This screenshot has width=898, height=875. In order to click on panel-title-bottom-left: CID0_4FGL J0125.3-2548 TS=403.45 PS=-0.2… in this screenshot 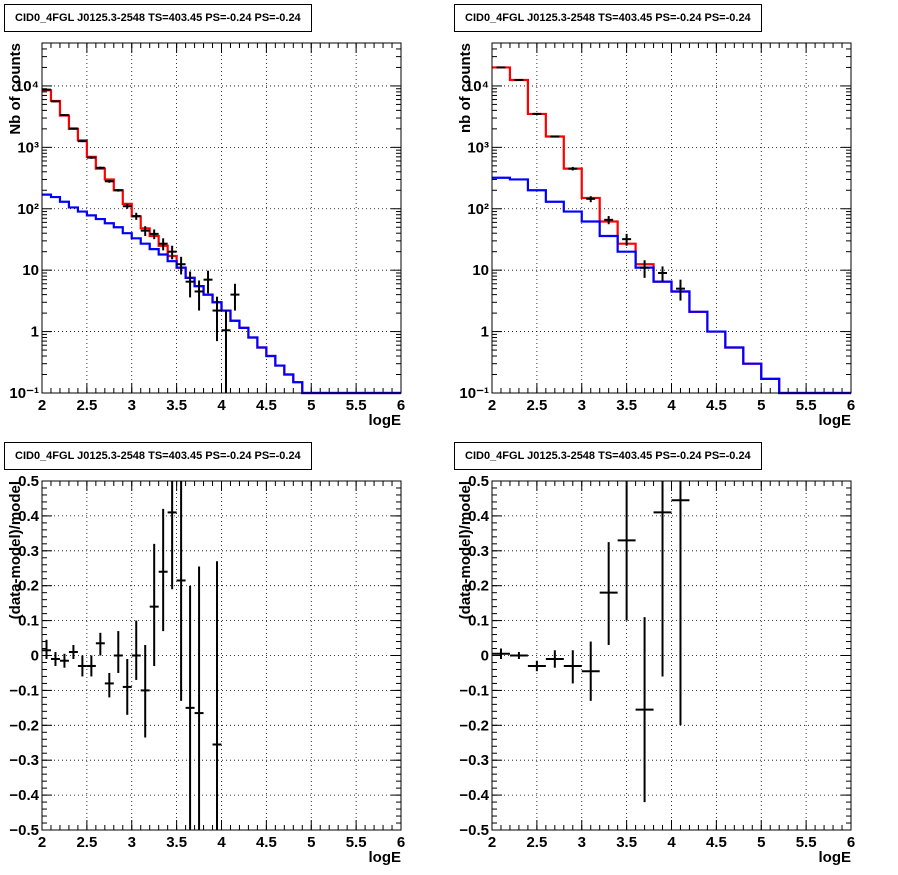, I will do `click(158, 456)`.